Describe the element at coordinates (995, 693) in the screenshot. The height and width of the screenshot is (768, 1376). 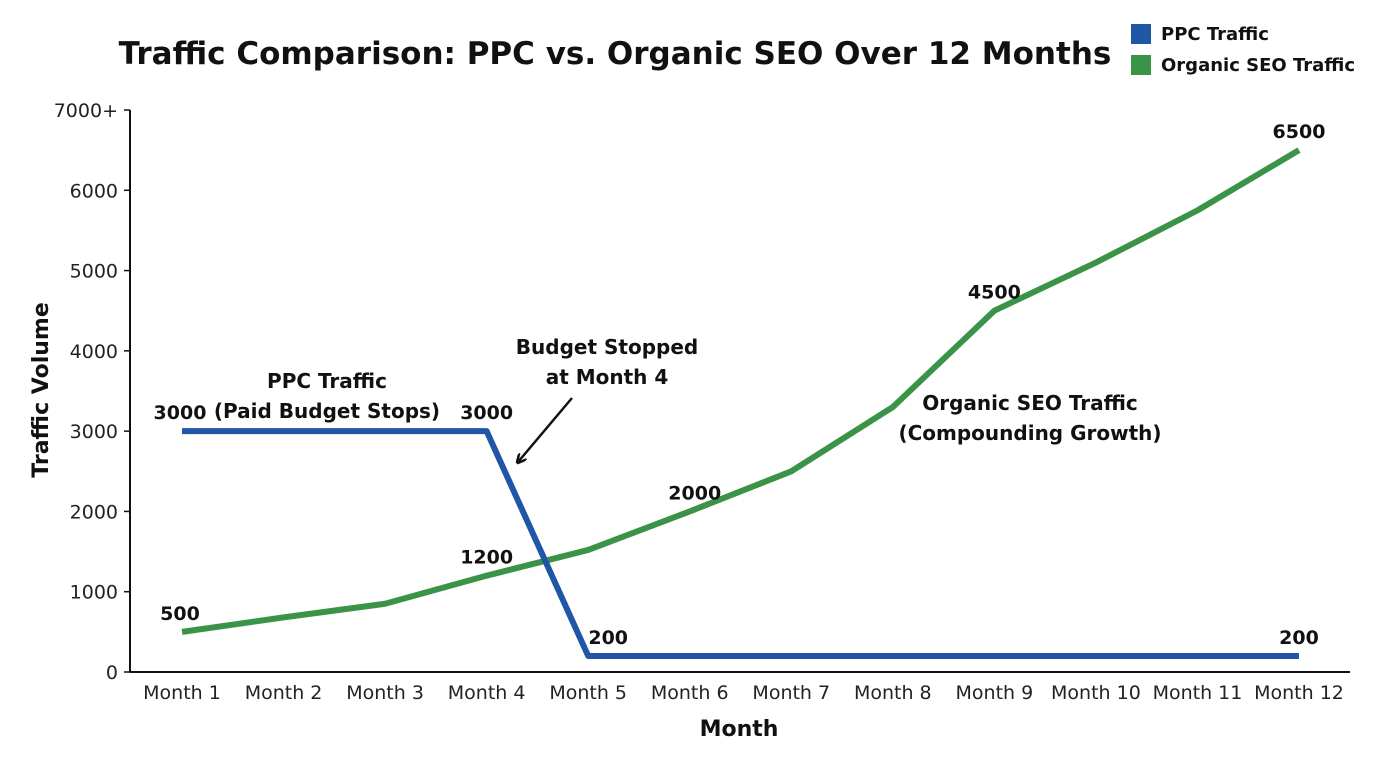
I see `x-tick-label: Month 9` at that location.